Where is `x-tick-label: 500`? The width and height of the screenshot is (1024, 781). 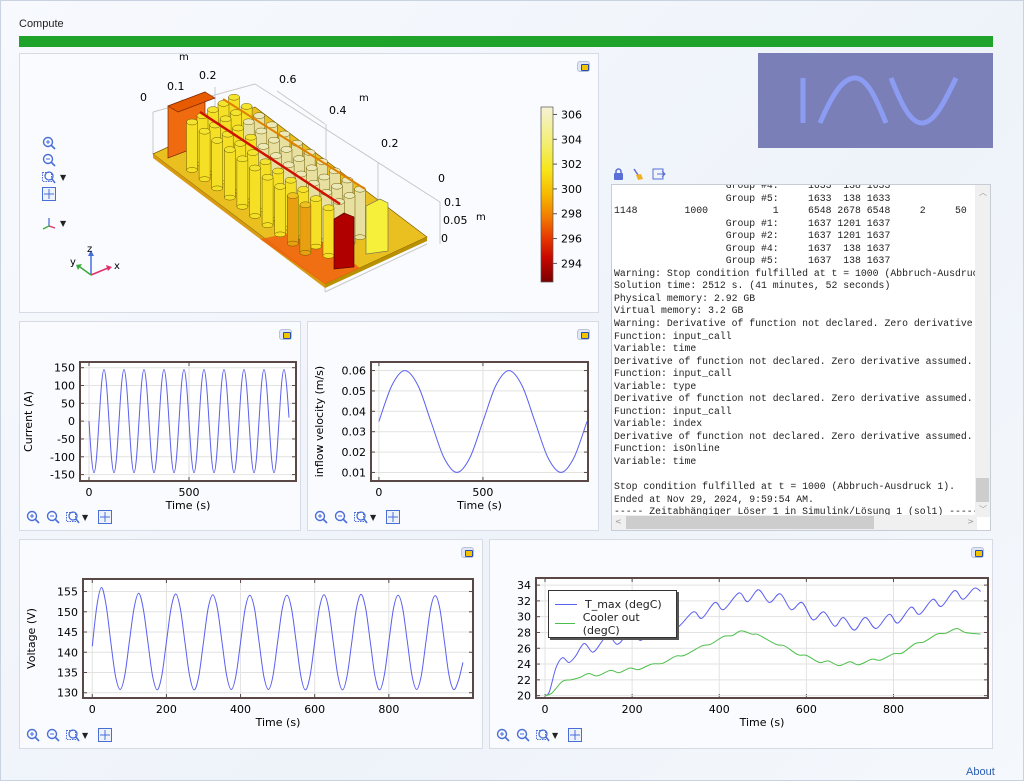
x-tick-label: 500 is located at coordinates (189, 492).